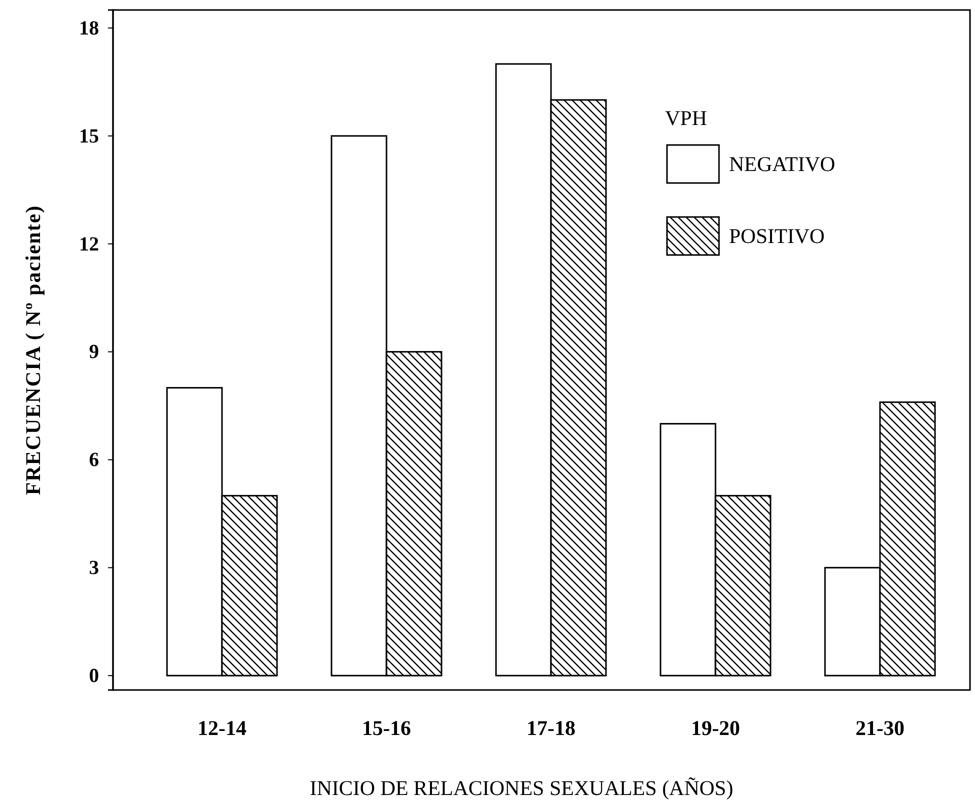 The image size is (975, 810). What do you see at coordinates (94, 460) in the screenshot?
I see `y-tick-label: 6` at bounding box center [94, 460].